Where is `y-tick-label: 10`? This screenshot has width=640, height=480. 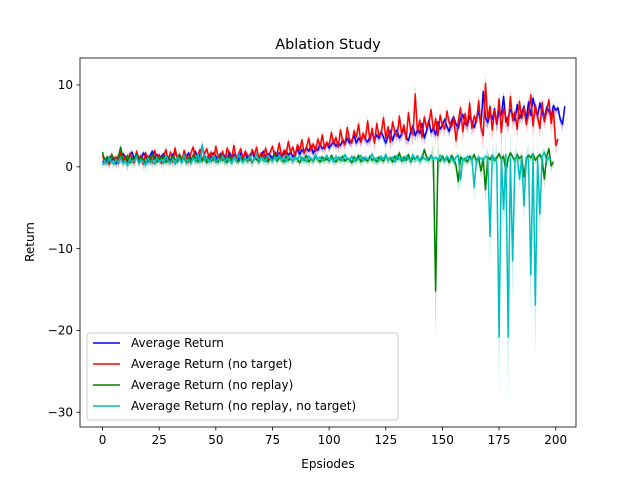
y-tick-label: 10 is located at coordinates (65, 85).